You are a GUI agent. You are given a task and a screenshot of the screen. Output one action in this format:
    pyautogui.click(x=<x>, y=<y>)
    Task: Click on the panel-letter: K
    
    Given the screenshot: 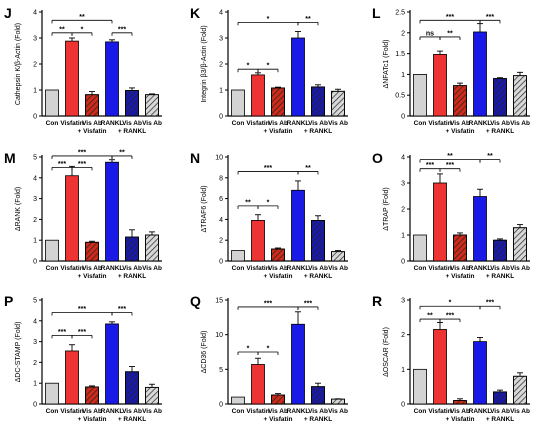 What is the action you would take?
    pyautogui.click(x=195, y=13)
    